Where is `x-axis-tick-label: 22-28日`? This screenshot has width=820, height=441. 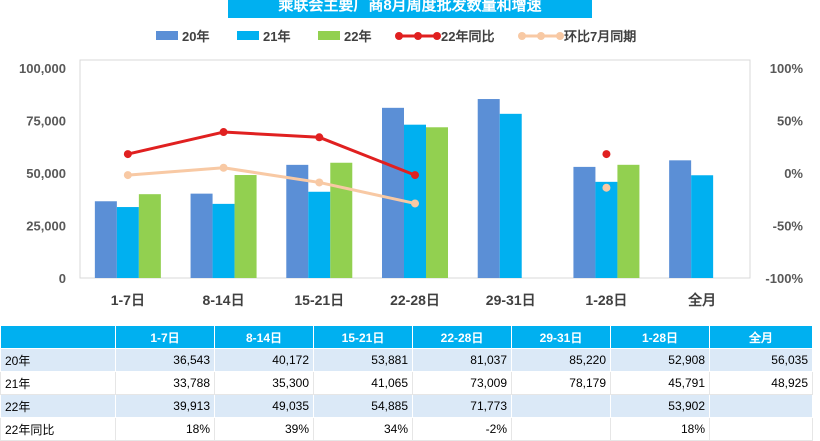 x-axis-tick-label: 22-28日 is located at coordinates (415, 300).